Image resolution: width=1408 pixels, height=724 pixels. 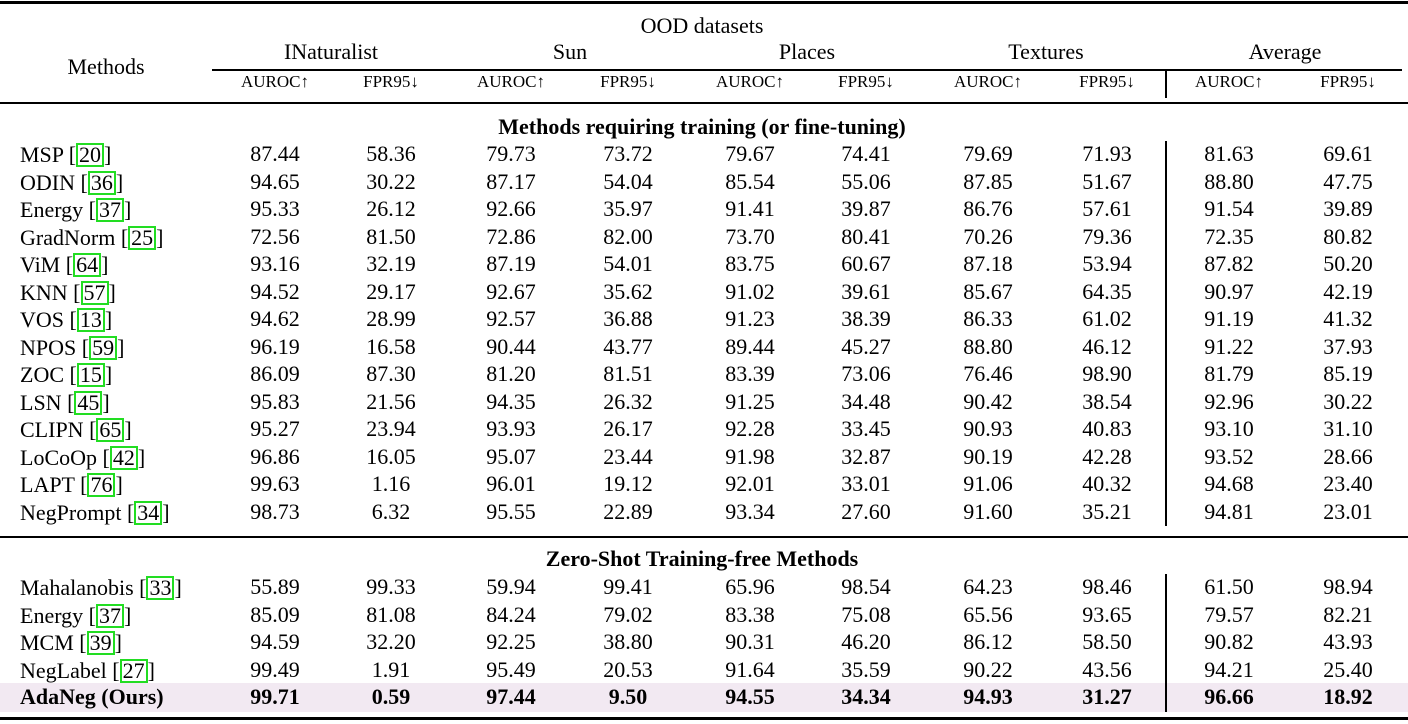 What do you see at coordinates (1229, 263) in the screenshot?
I see `metric-value: 87.82` at bounding box center [1229, 263].